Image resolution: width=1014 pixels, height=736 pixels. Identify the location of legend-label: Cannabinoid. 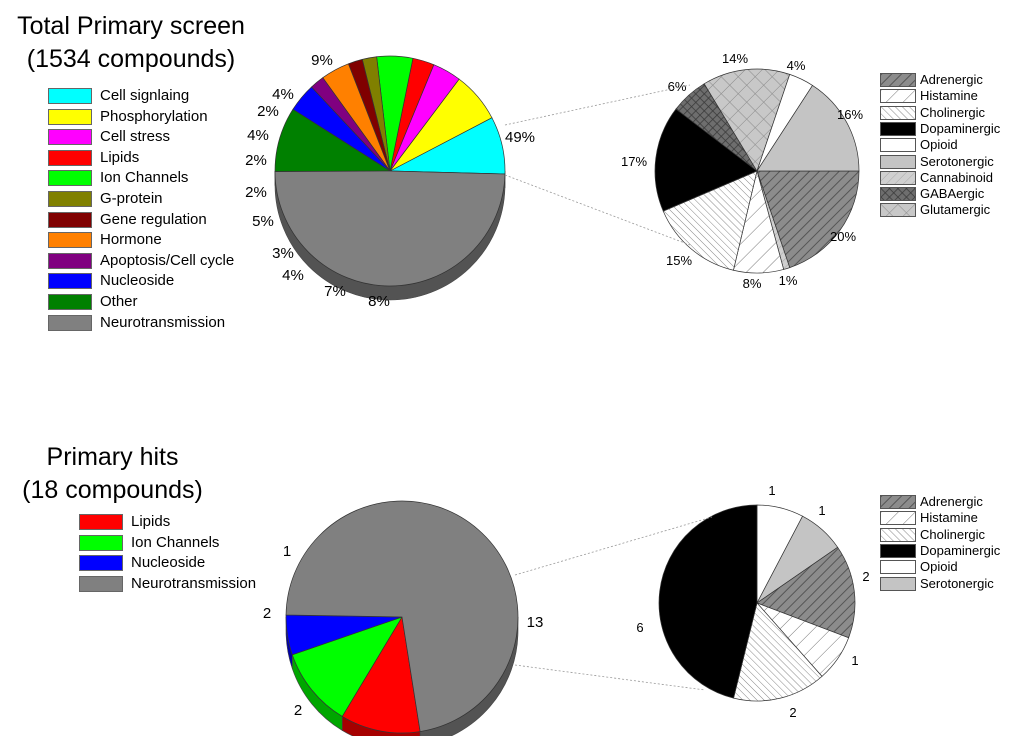
(957, 177).